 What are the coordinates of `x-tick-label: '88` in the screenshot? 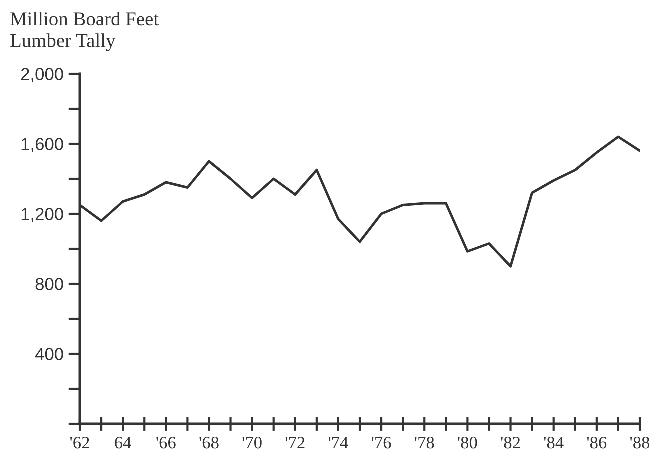 It's located at (640, 443).